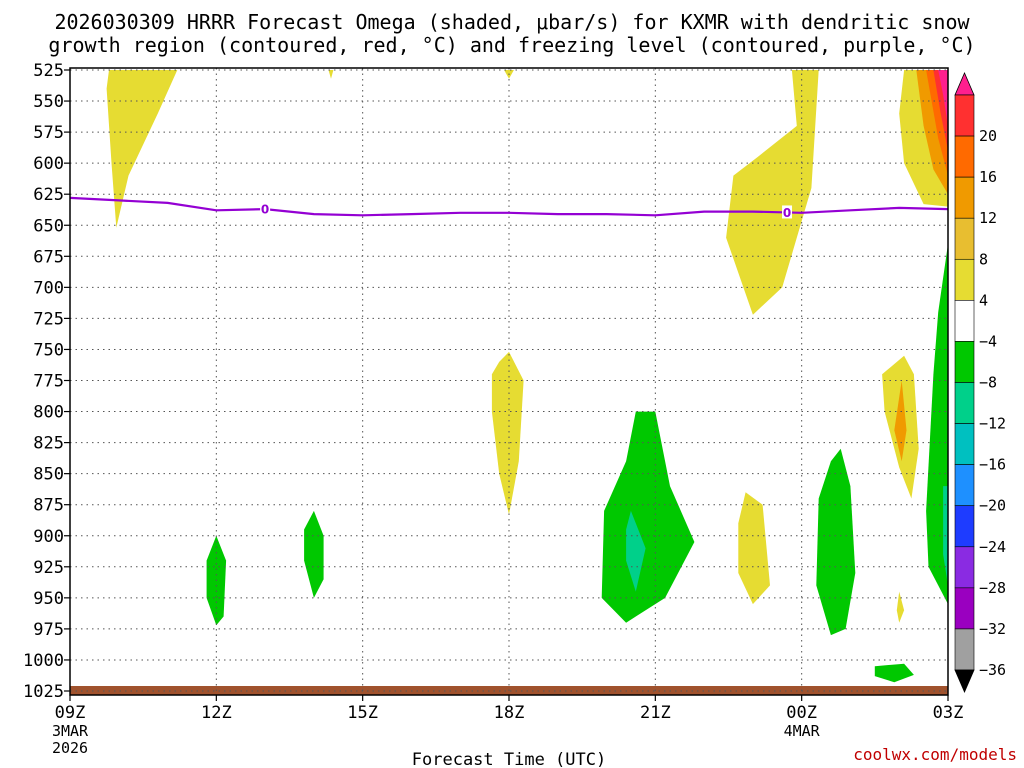 This screenshot has height=768, width=1024. Describe the element at coordinates (983, 300) in the screenshot. I see `colorbar-label-4: 4` at that location.